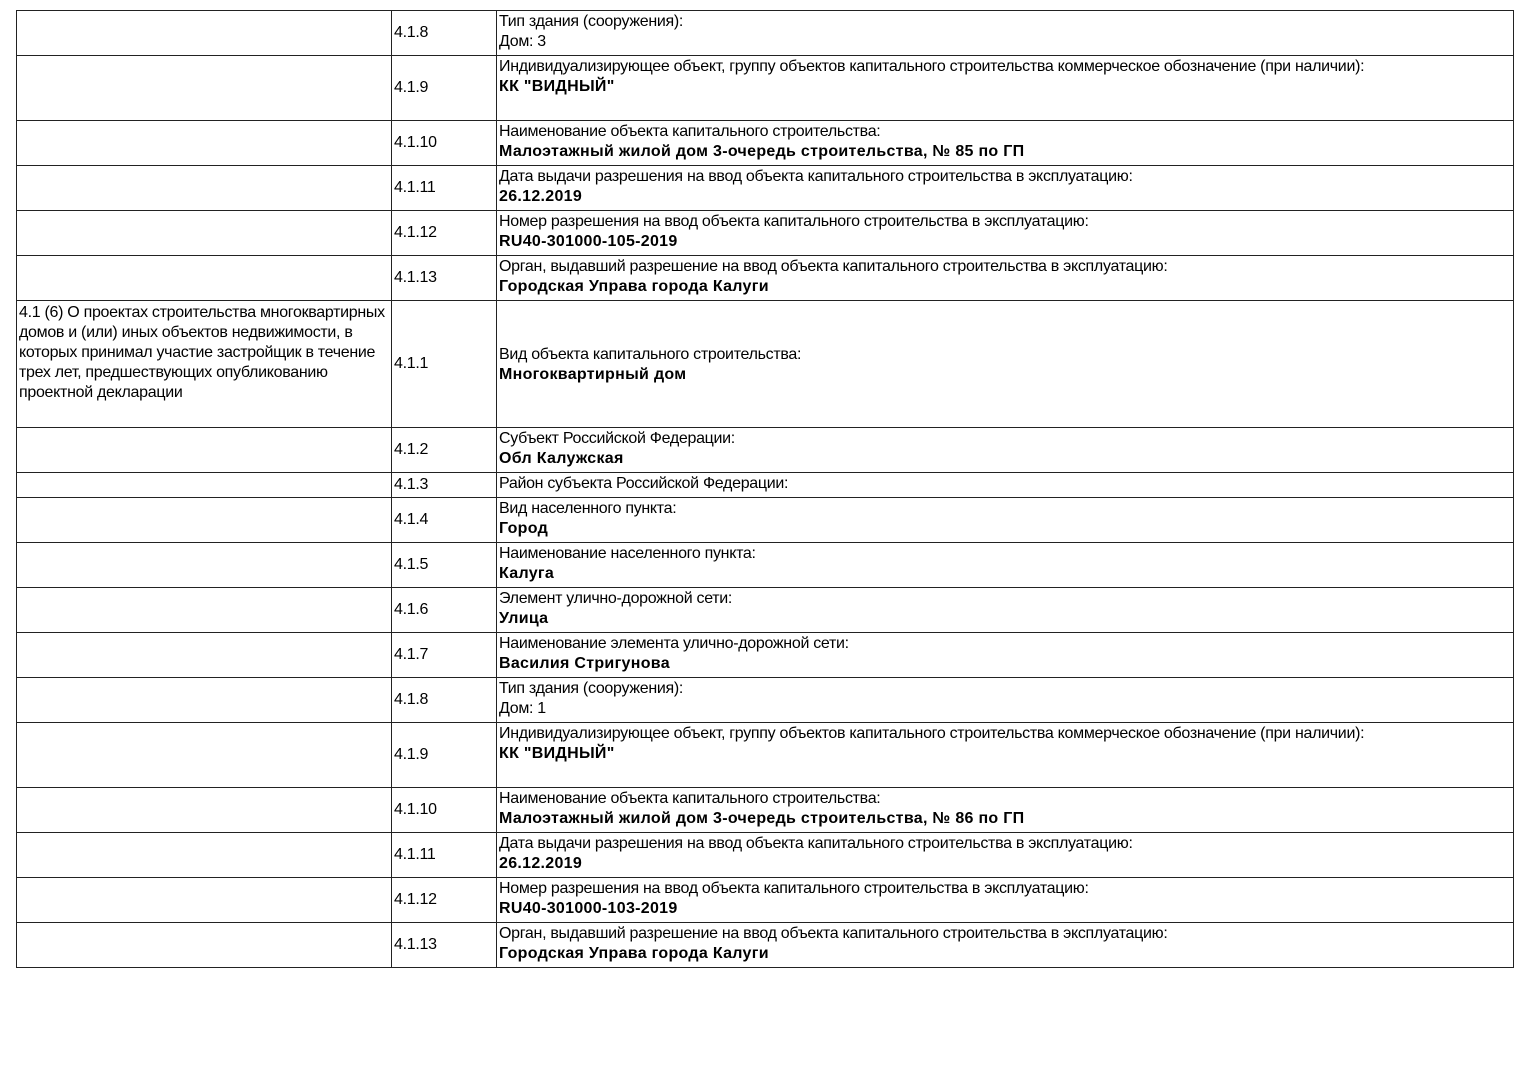 The height and width of the screenshot is (1080, 1529). I want to click on item-content: Тип здания (сооружения): Дом: 1, so click(1005, 700).